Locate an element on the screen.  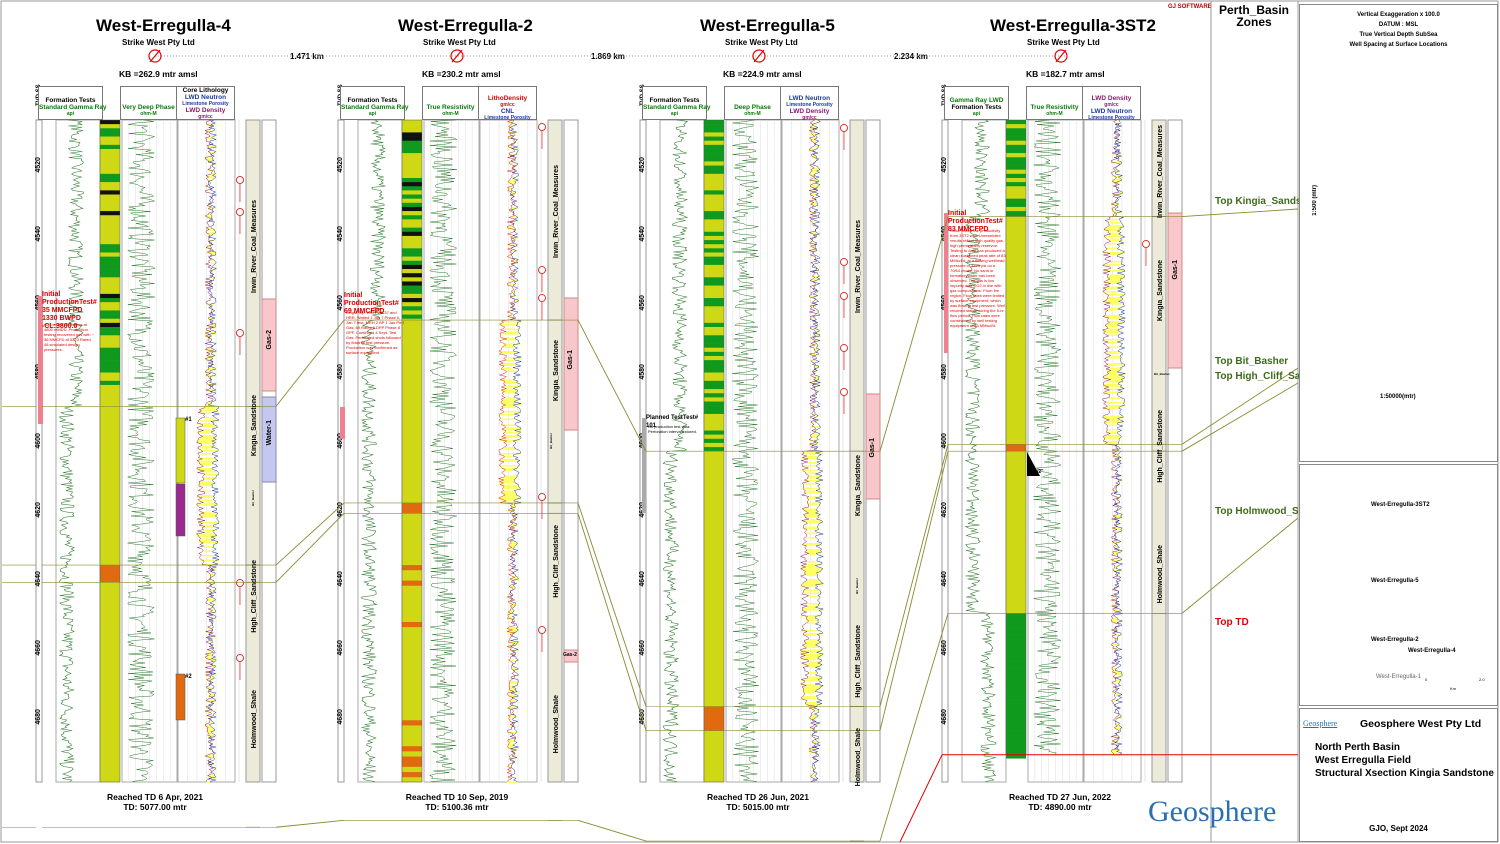
core-box is located at coordinates (180, 510).